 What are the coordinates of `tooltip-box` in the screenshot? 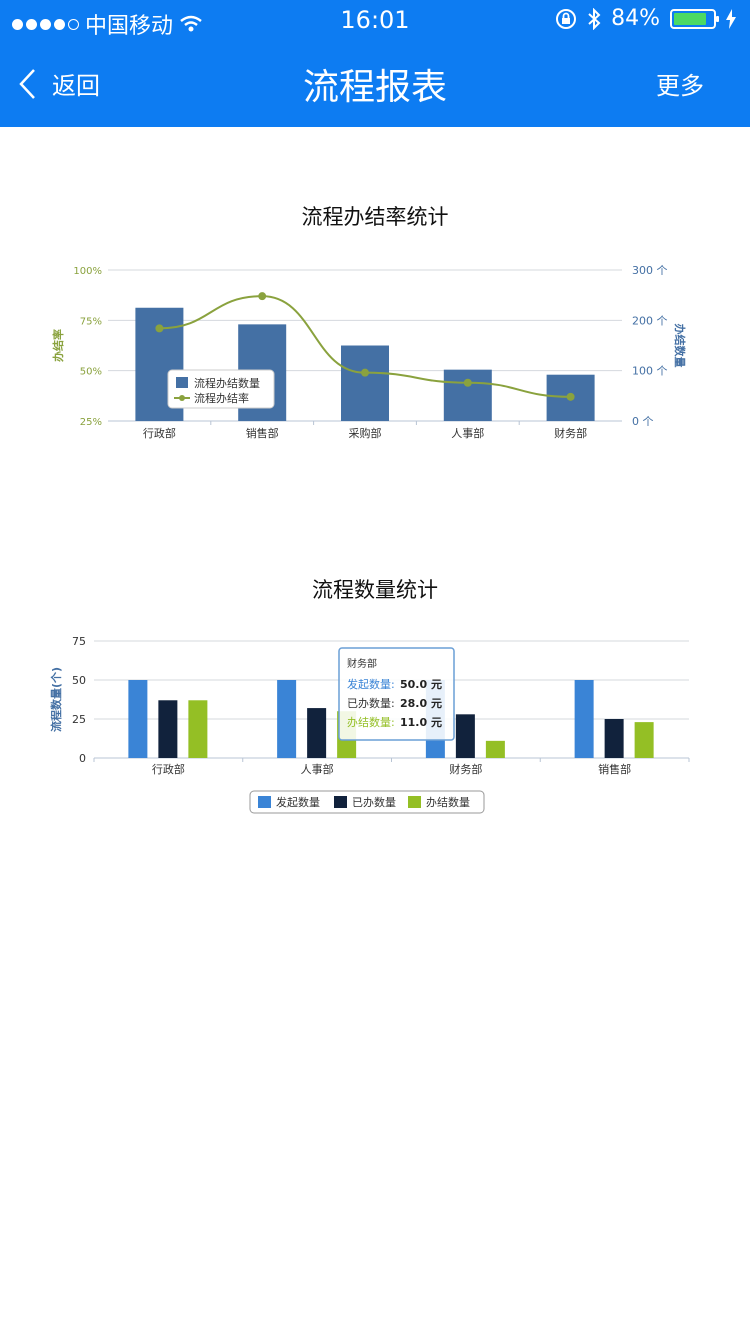 It's located at (396, 694).